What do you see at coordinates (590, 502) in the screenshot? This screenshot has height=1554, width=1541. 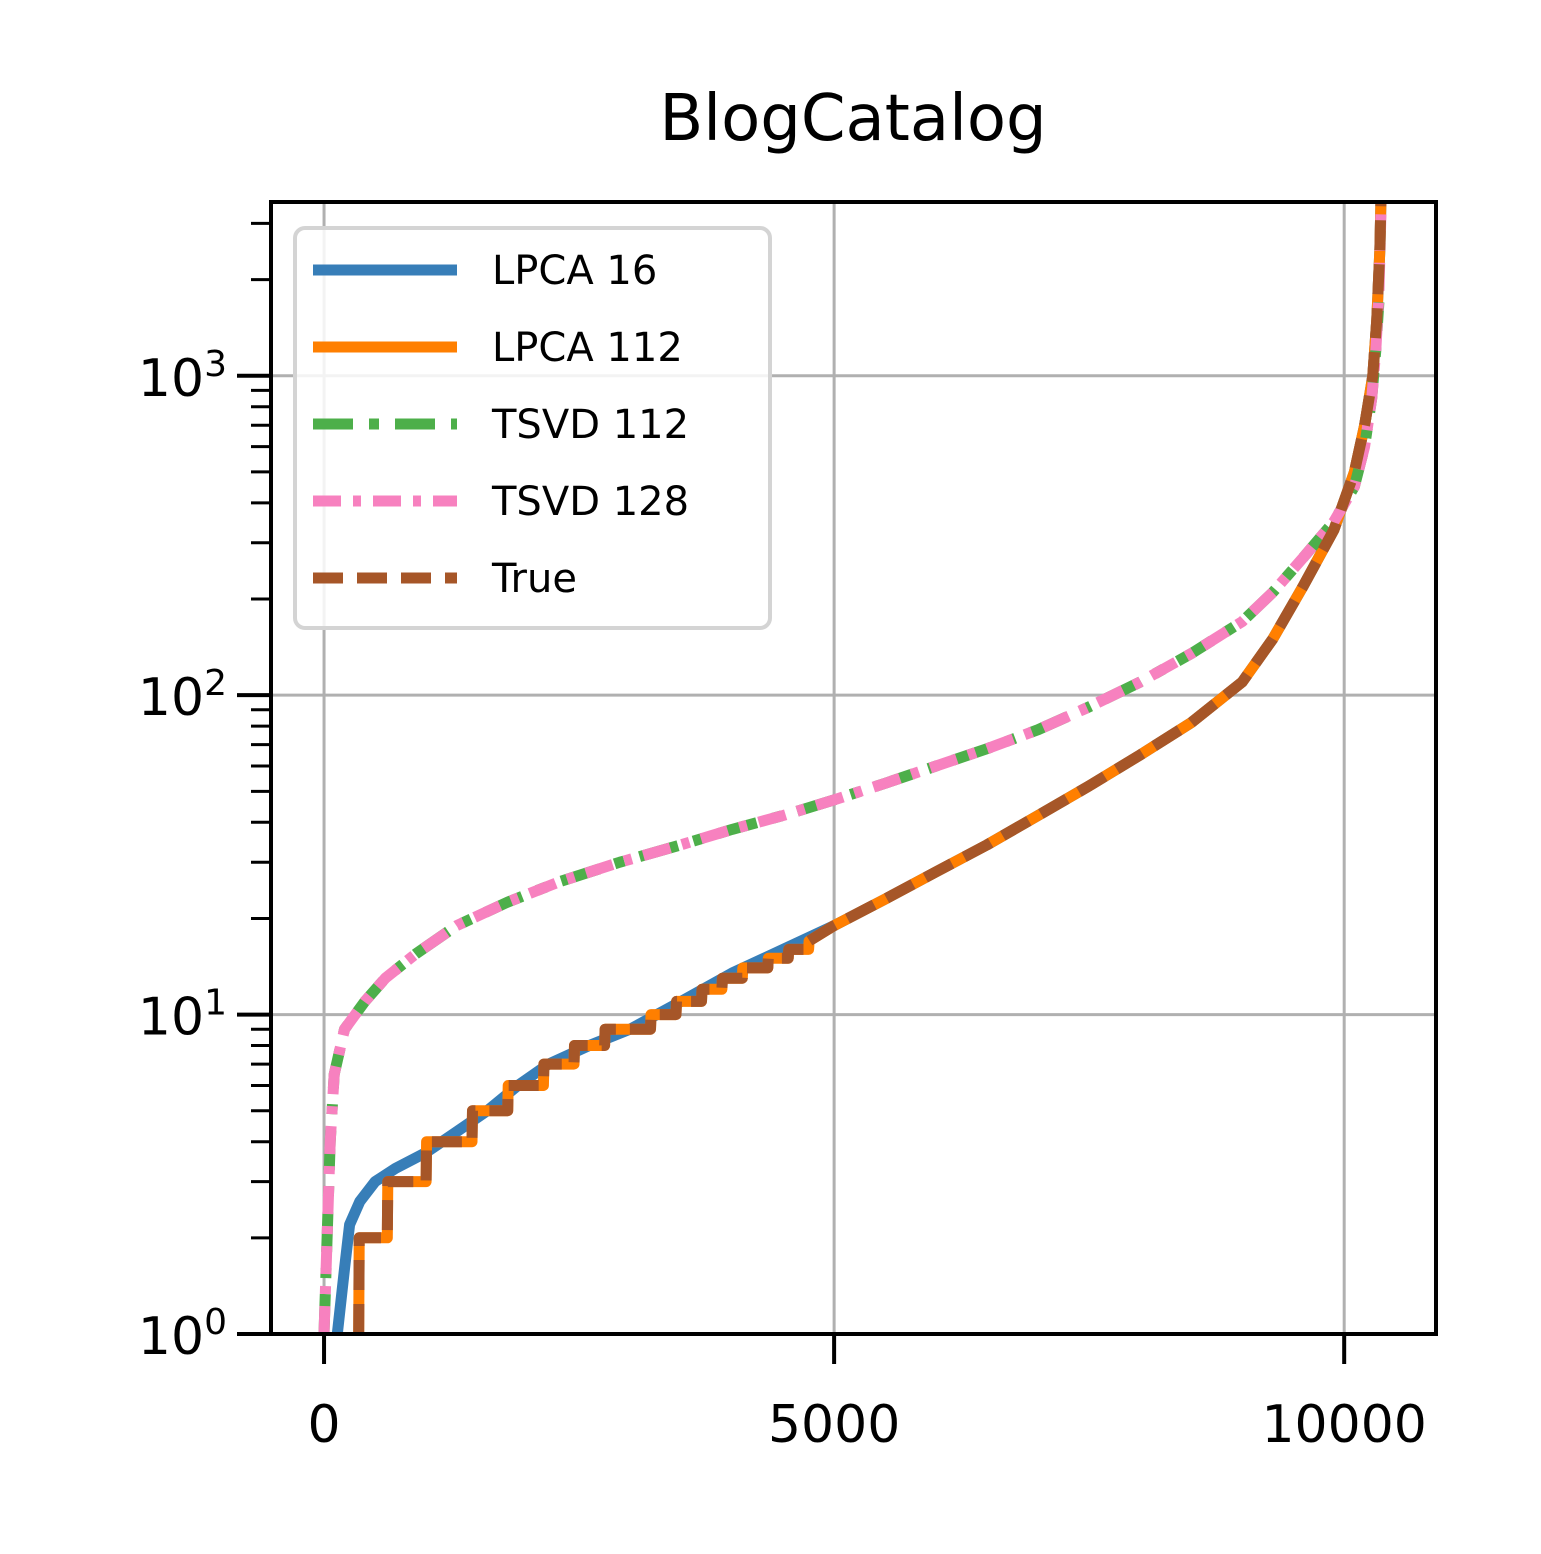 I see `legend-label: TSVD 128` at bounding box center [590, 502].